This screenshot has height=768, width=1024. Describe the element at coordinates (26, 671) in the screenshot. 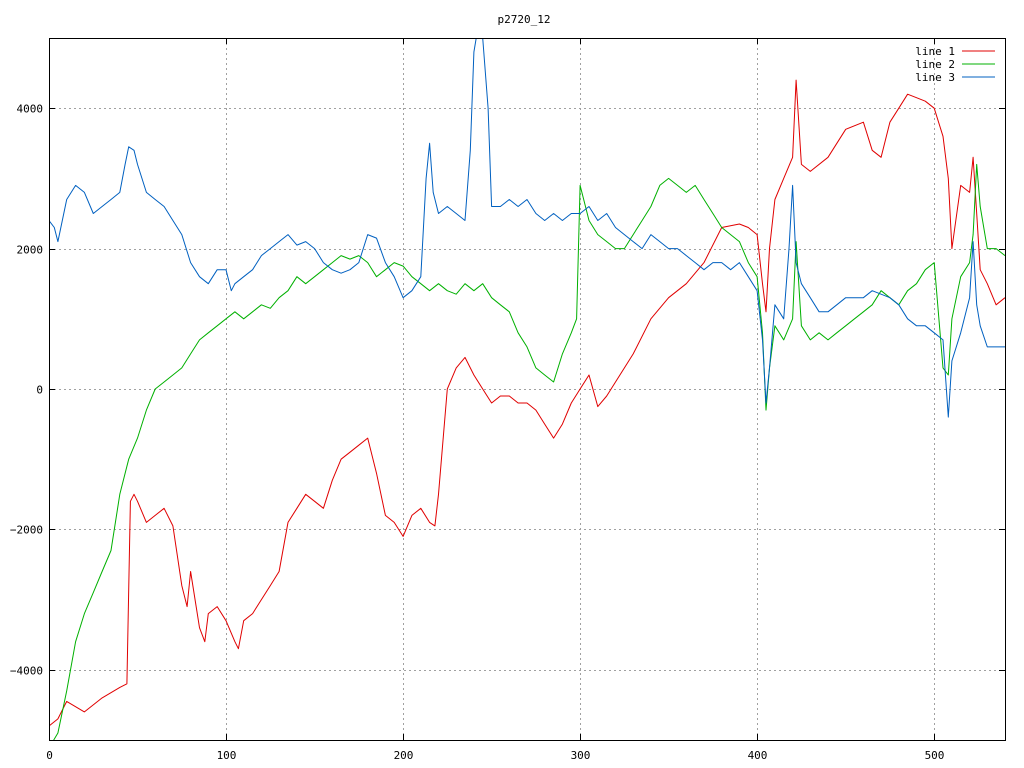

I see `y-tick-label: −4000` at that location.